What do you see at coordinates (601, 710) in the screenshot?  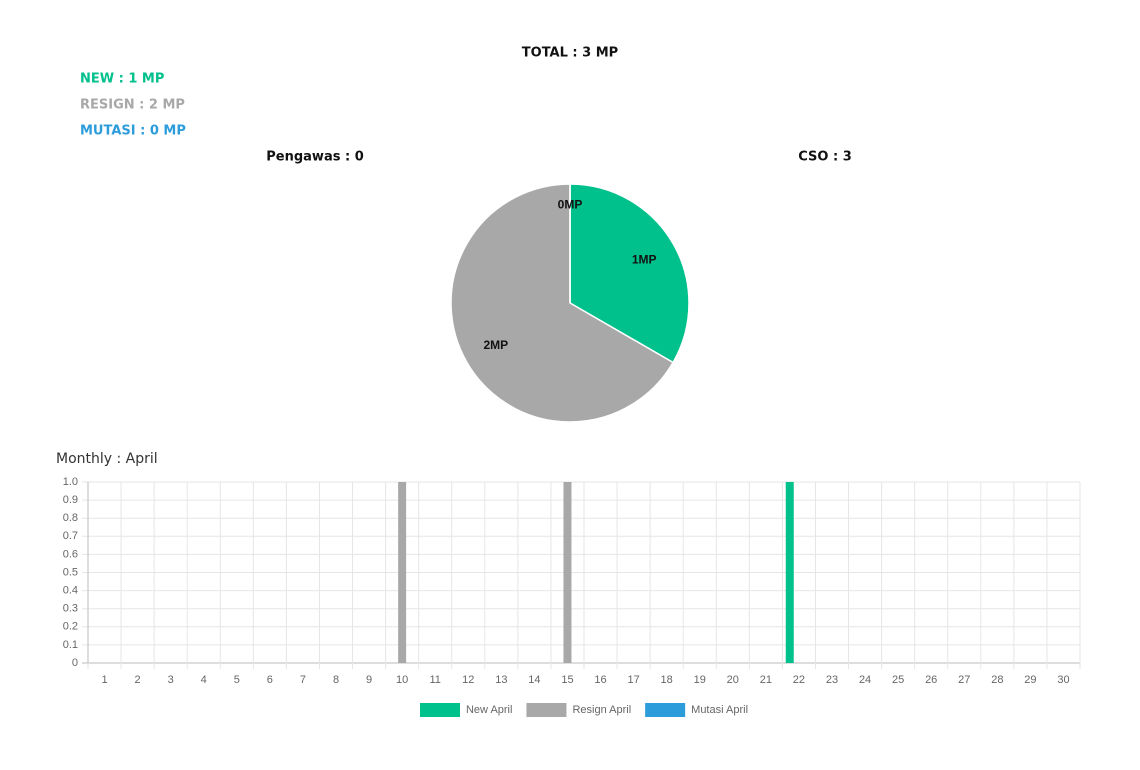 I see `legend-label: Resign April` at bounding box center [601, 710].